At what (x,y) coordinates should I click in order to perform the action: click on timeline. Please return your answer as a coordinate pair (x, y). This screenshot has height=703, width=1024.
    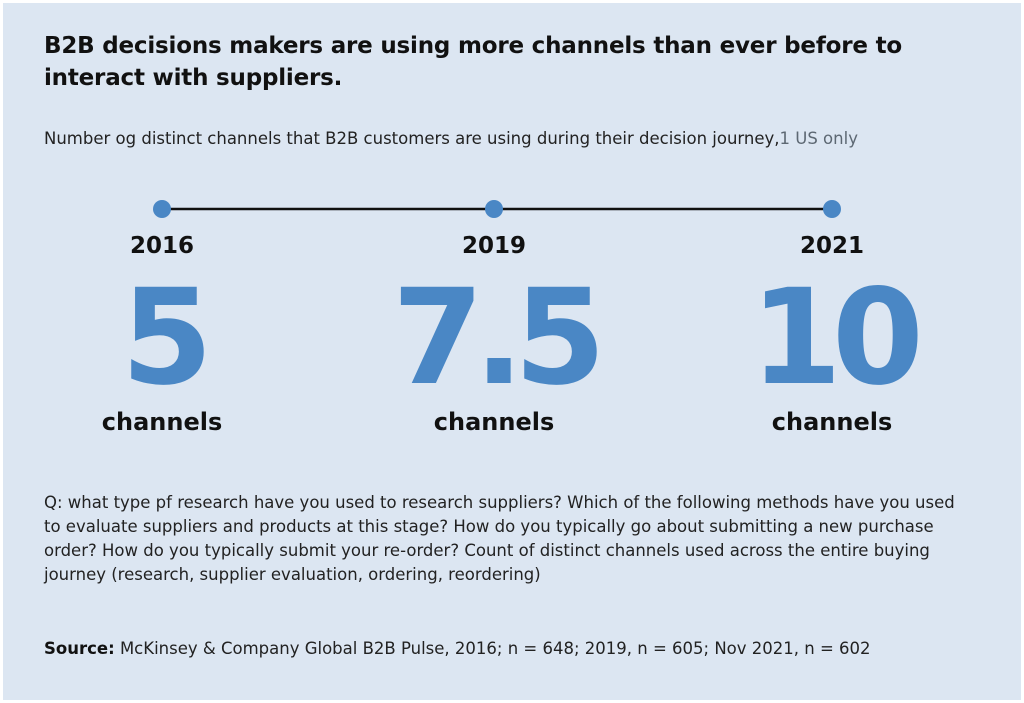
    Looking at the image, I should click on (497, 209).